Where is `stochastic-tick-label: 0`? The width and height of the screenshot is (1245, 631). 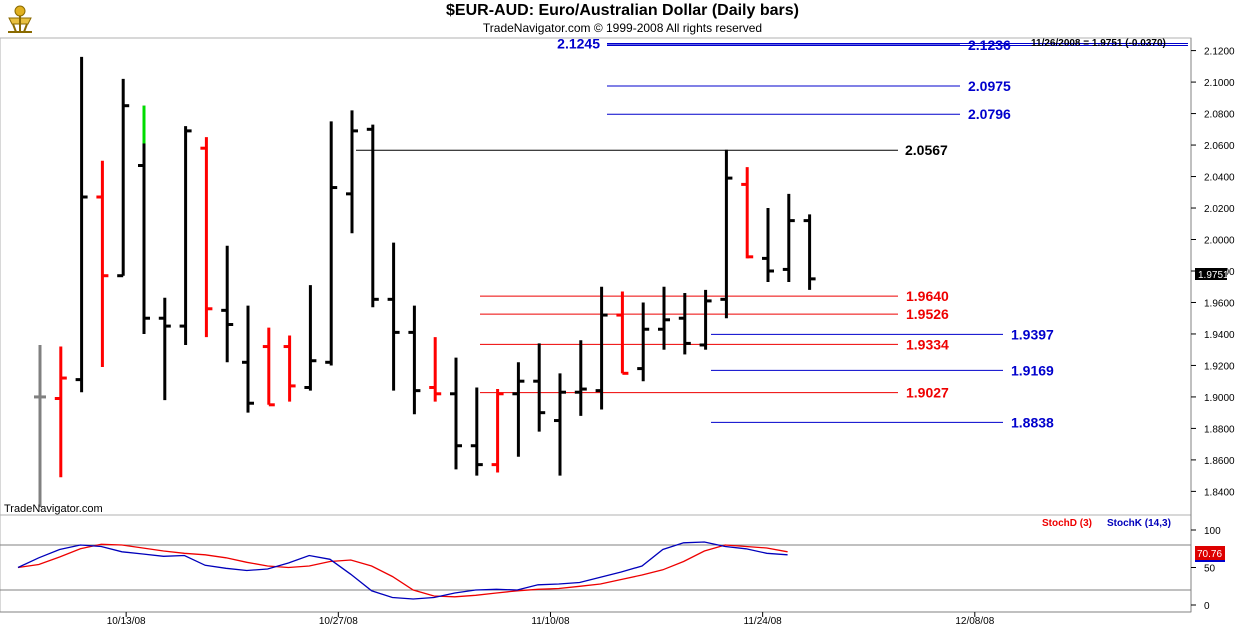
stochastic-tick-label: 0 is located at coordinates (1207, 606).